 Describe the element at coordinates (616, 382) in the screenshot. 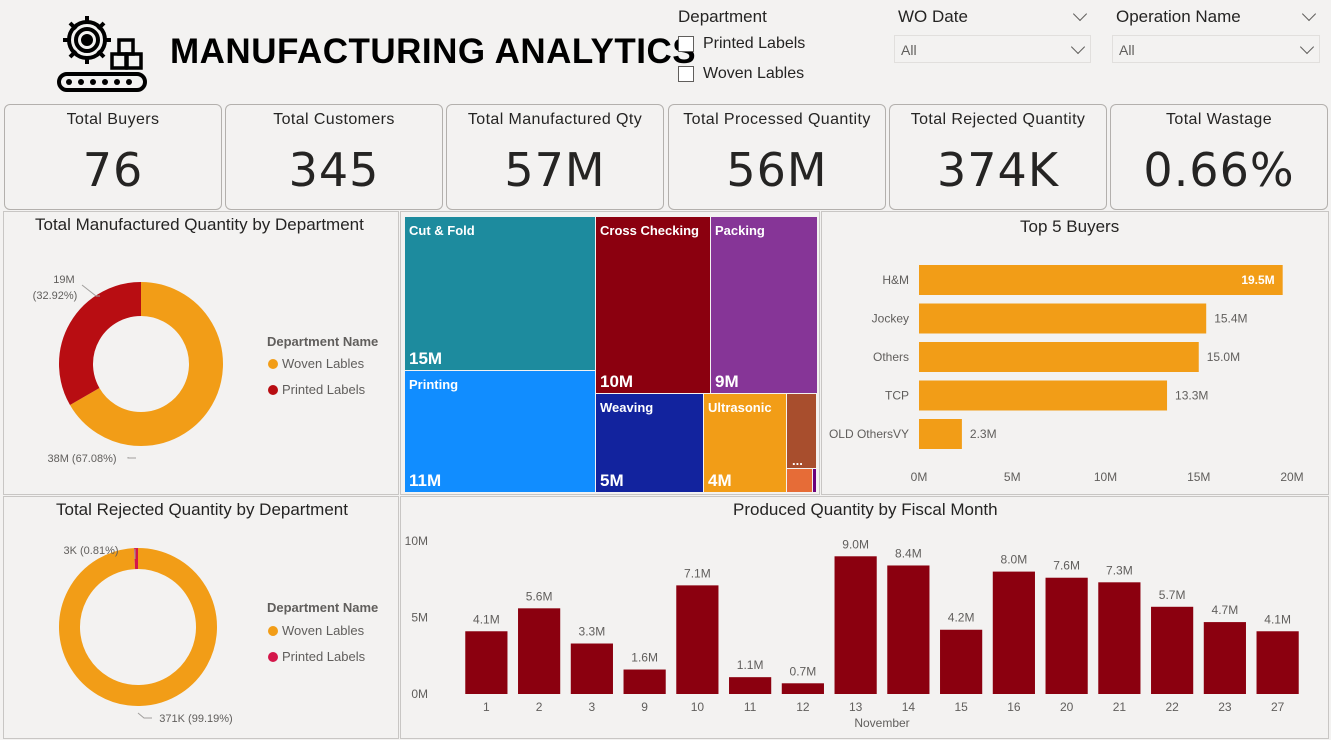

I see `treemap-cell-value: 10M` at that location.